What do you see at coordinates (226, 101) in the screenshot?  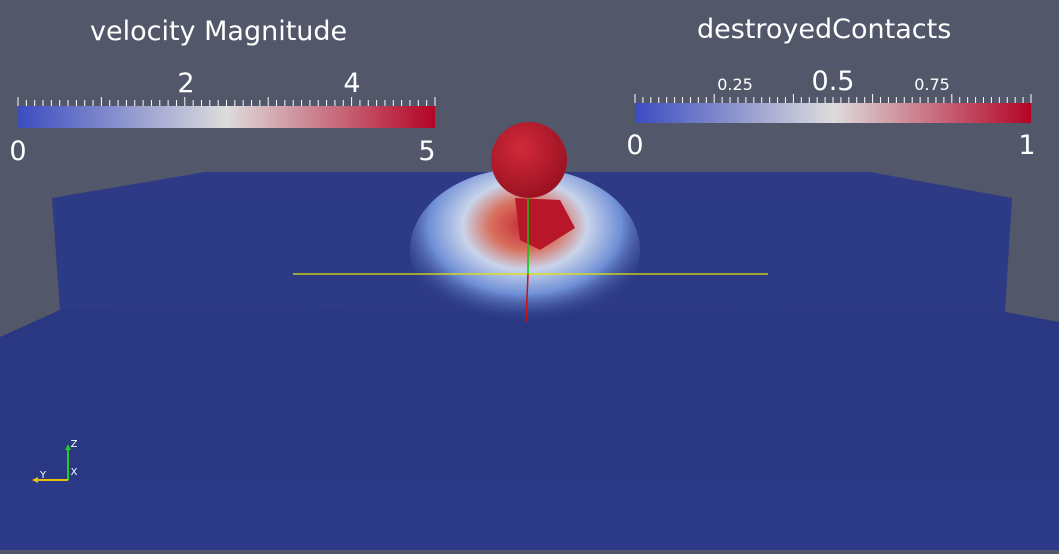 I see `velocity-ticks` at bounding box center [226, 101].